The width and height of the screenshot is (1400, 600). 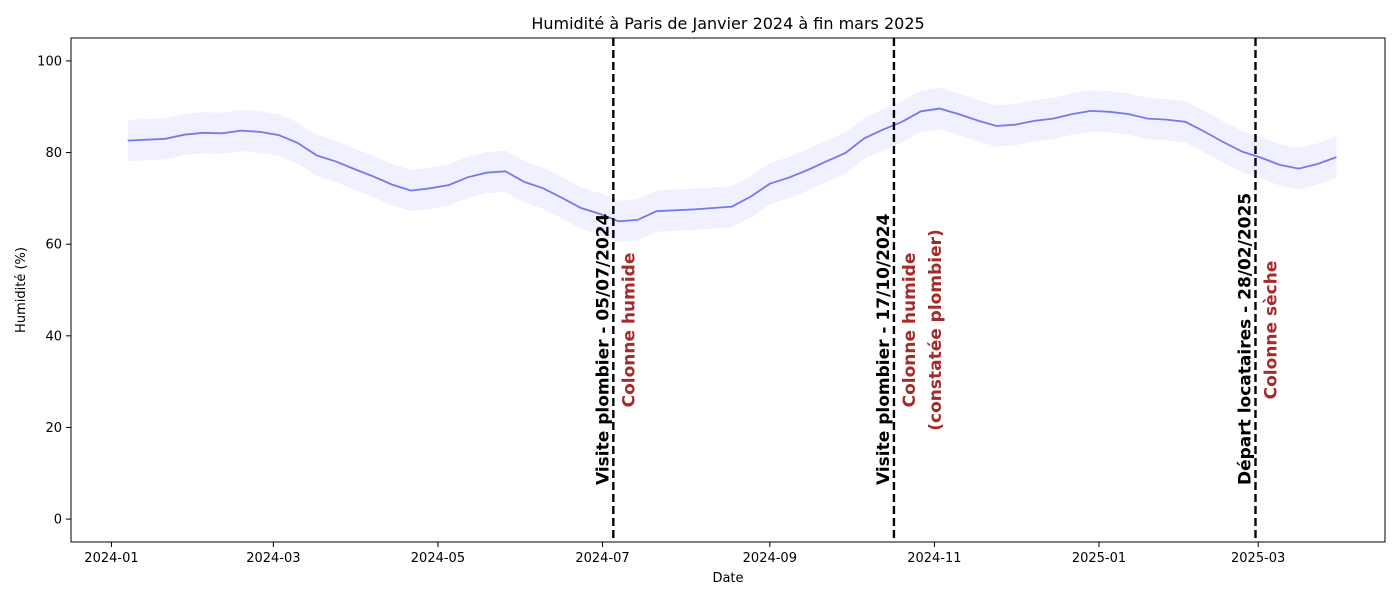 What do you see at coordinates (1272, 330) in the screenshot?
I see `event-note-2-0: Colonne sèche` at bounding box center [1272, 330].